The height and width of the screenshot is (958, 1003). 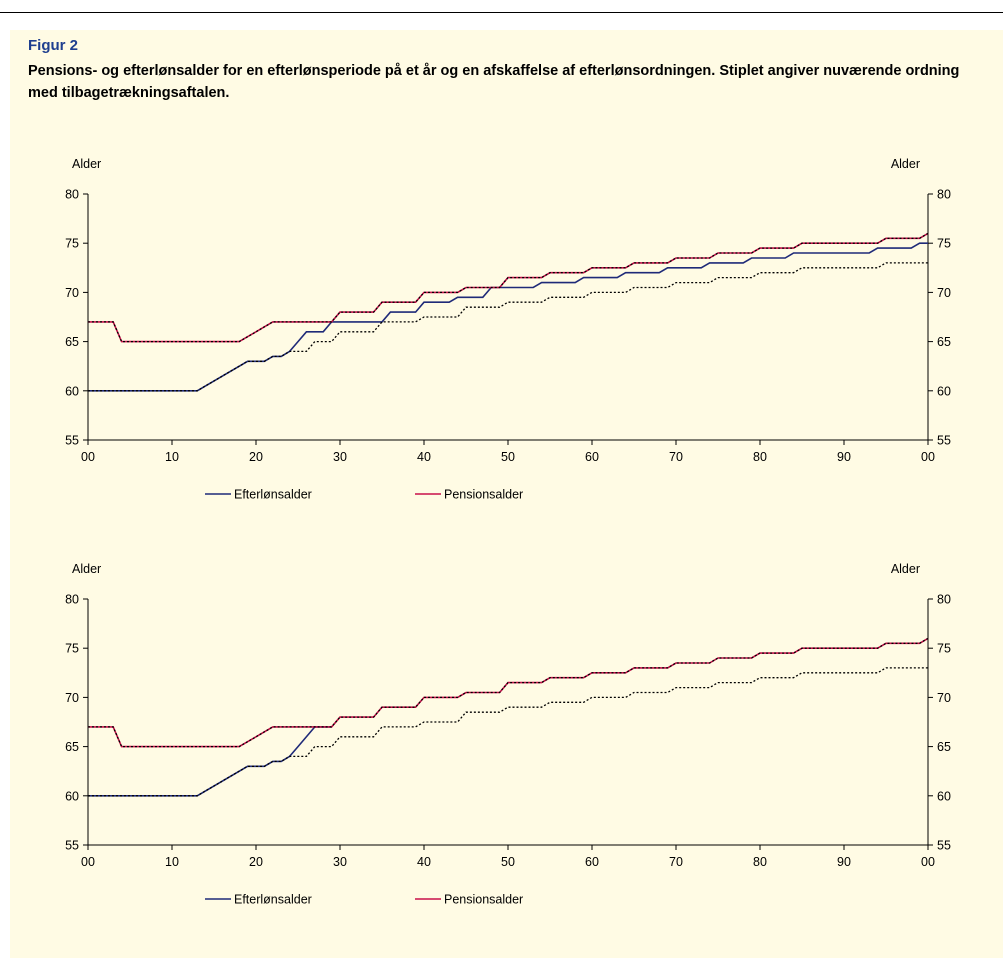 I want to click on top-rule, so click(x=501, y=12).